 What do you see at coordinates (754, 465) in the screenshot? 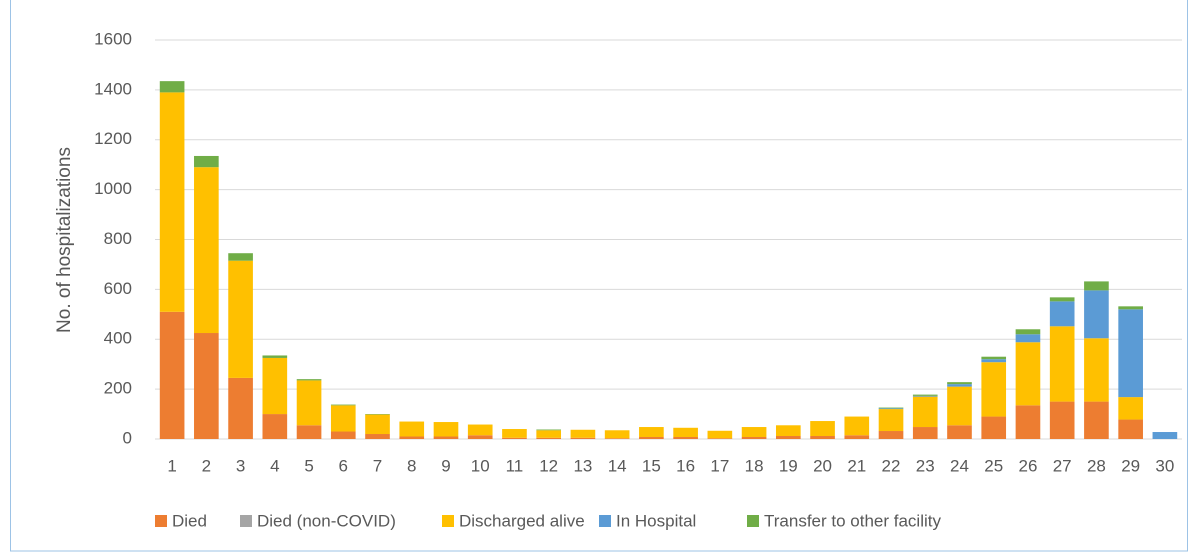
I see `x-tick-label: 18` at bounding box center [754, 465].